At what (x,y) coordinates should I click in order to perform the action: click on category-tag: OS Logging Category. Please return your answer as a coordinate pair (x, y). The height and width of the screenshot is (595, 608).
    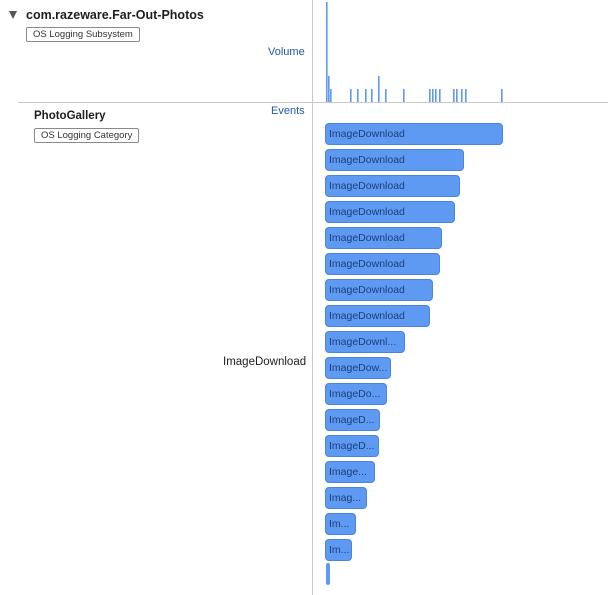
    Looking at the image, I should click on (87, 135).